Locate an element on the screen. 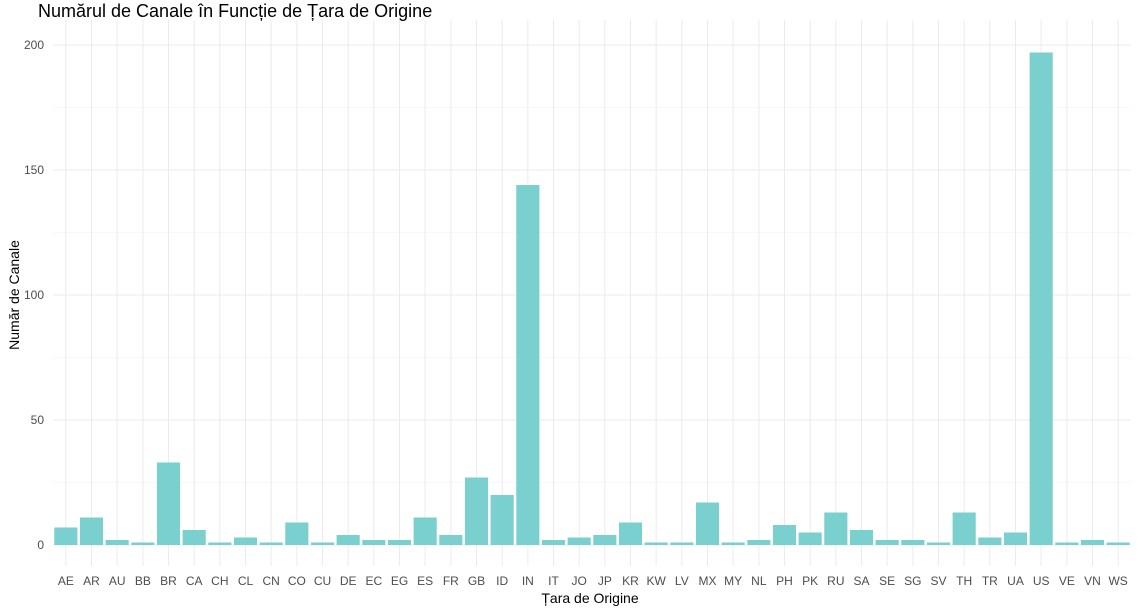  bar-jp is located at coordinates (605, 540).